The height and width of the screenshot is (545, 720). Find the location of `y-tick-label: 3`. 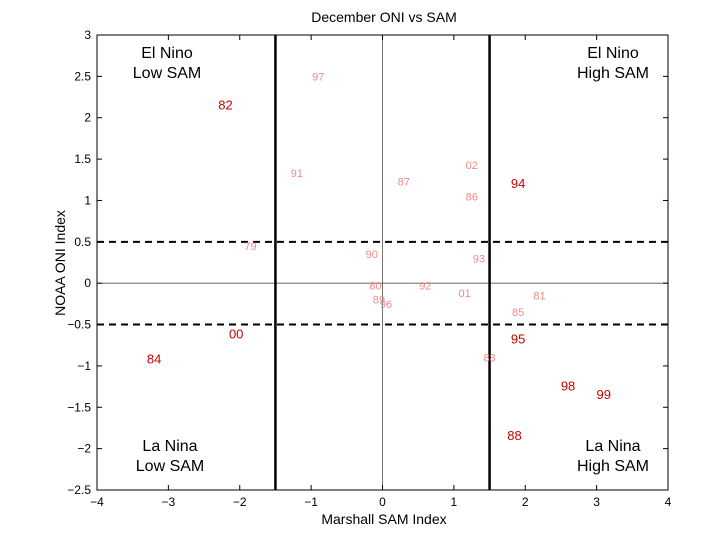

y-tick-label: 3 is located at coordinates (87, 35).